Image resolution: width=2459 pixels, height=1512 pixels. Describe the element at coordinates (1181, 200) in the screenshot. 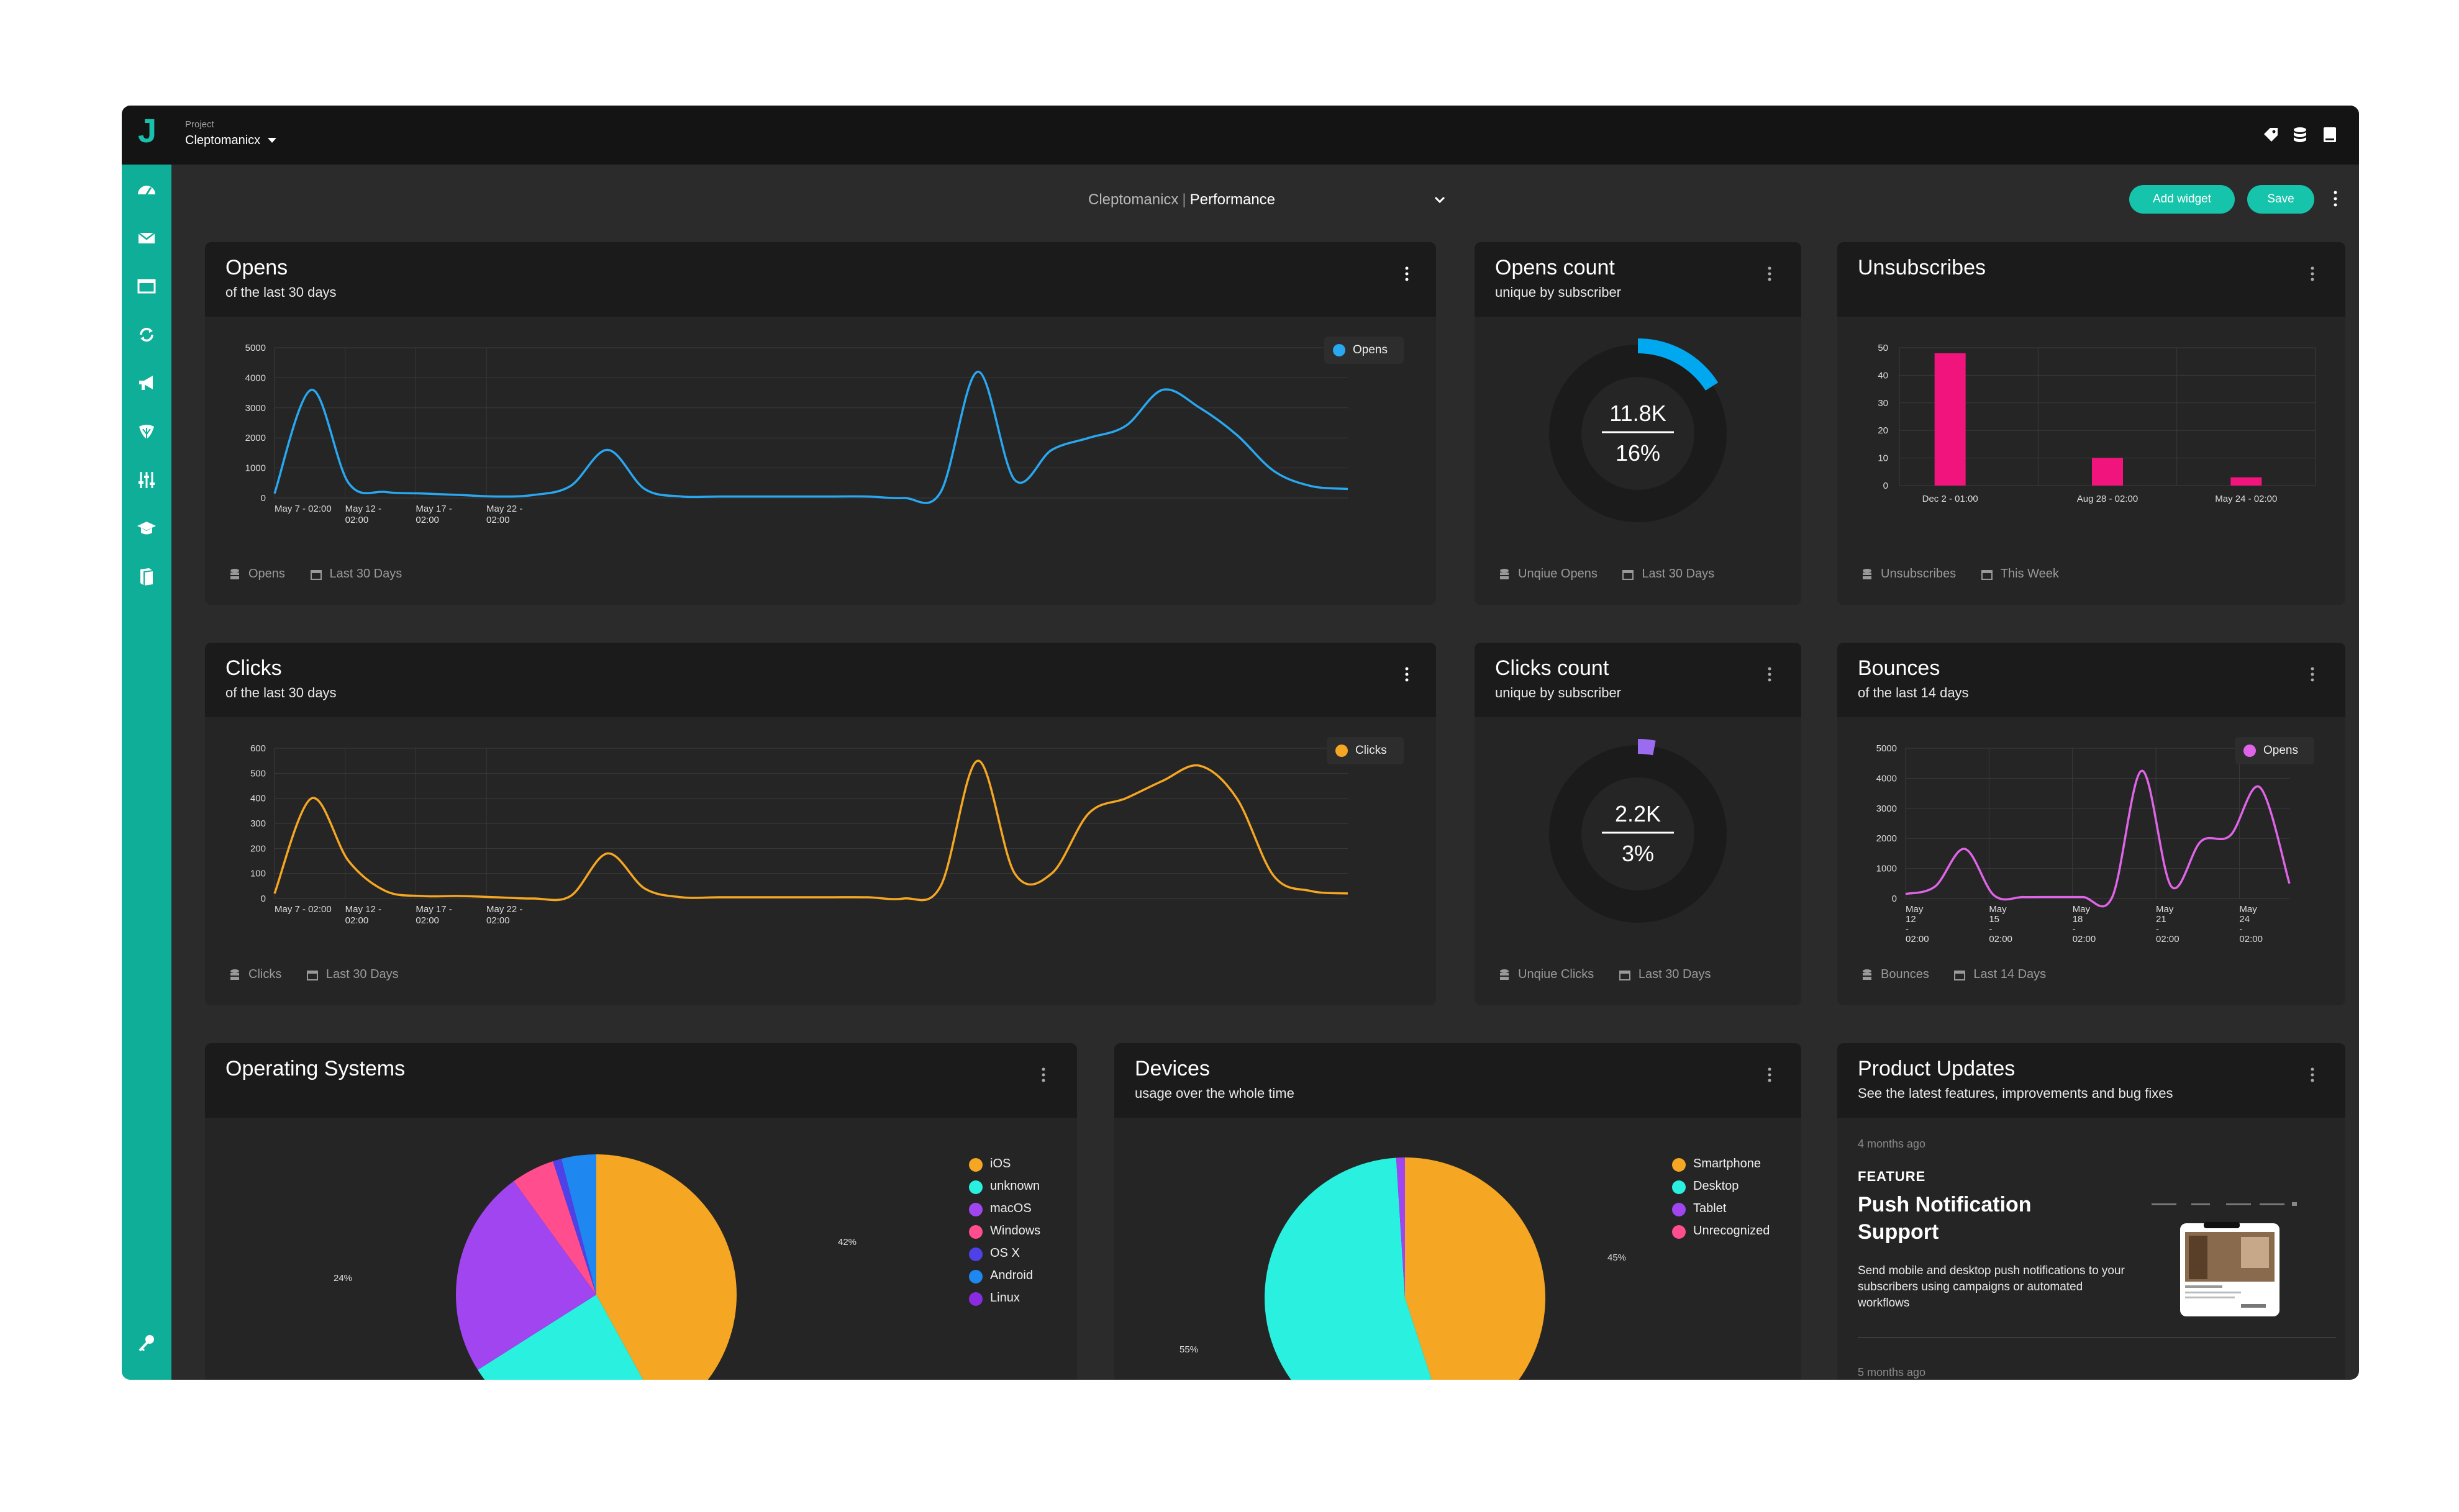

I see `dashboard-selector: Cleptomanicx | Performance` at that location.